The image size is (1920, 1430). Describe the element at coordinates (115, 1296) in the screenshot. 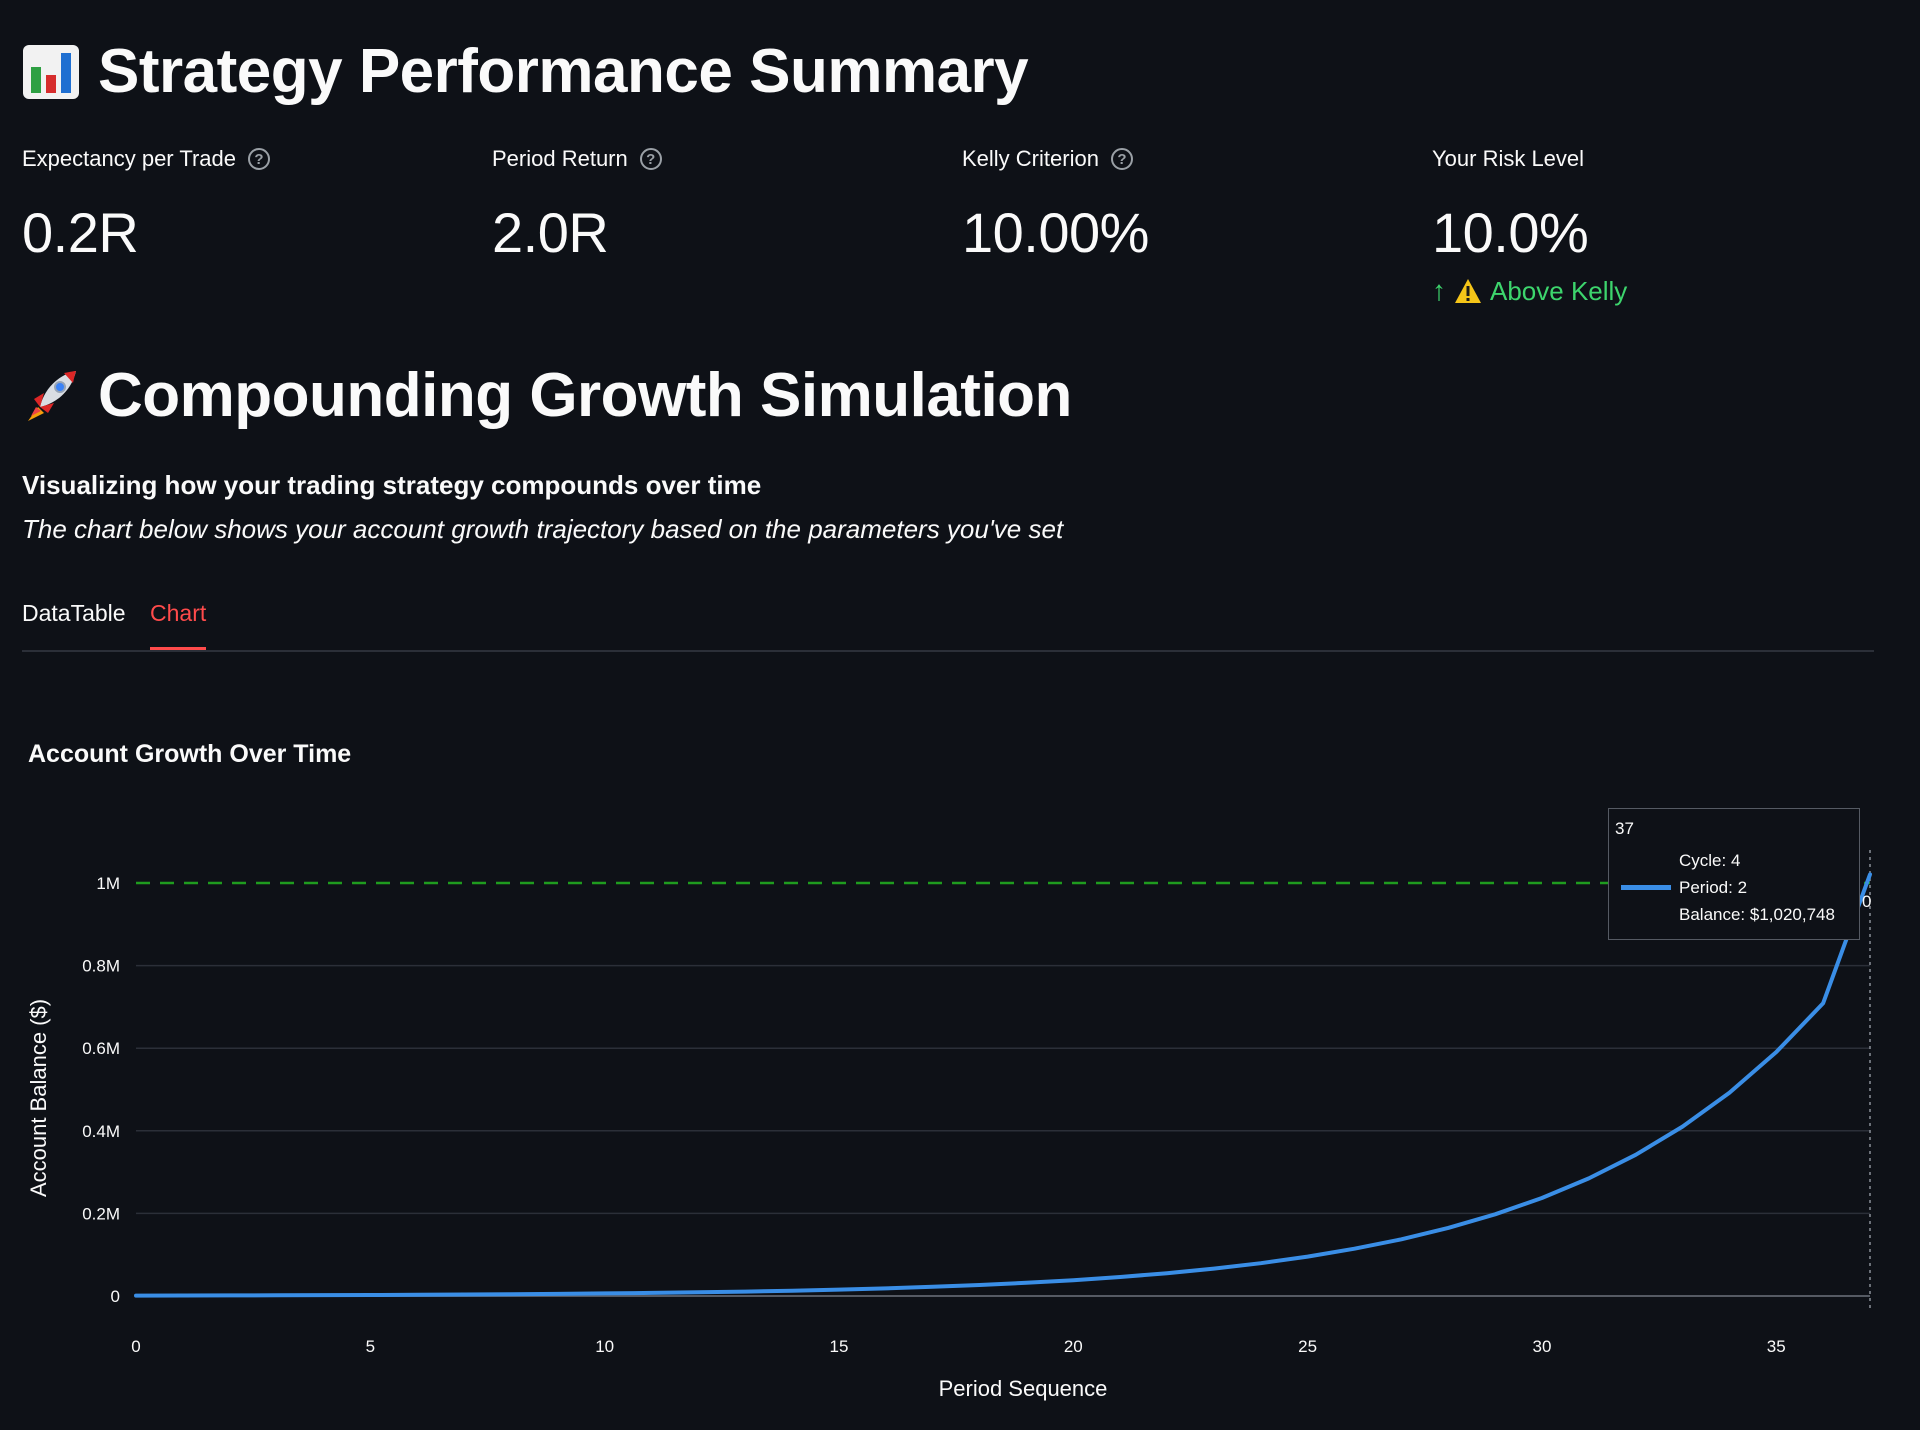

I see `y-tick-label: 0` at that location.